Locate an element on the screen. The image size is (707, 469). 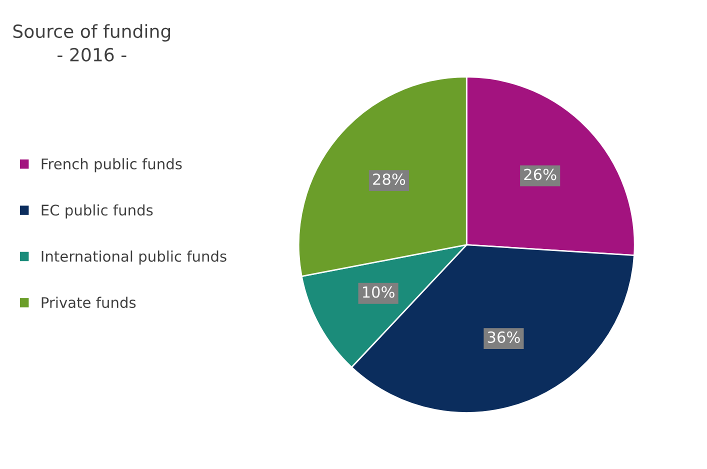
legend-label: Private funds is located at coordinates (89, 302).